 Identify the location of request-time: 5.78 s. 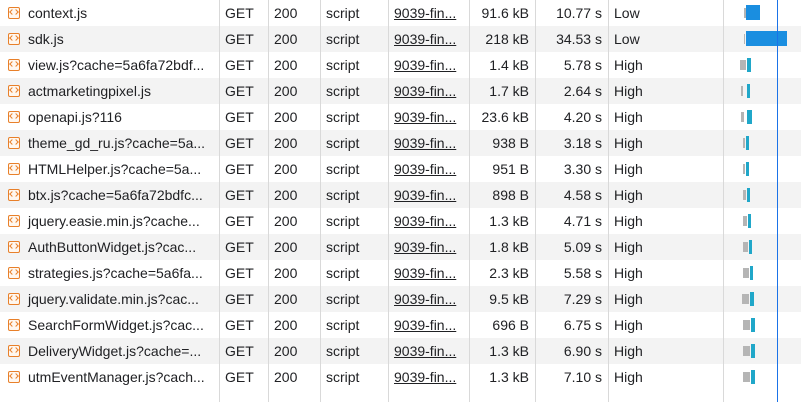
(582, 65).